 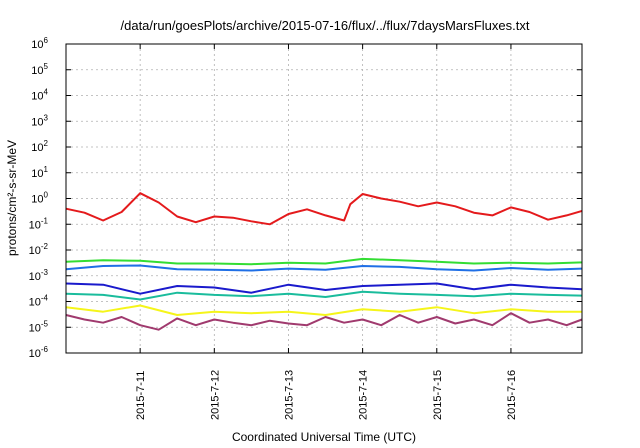 I want to click on x-tick-label: 2015-7-15, so click(x=438, y=395).